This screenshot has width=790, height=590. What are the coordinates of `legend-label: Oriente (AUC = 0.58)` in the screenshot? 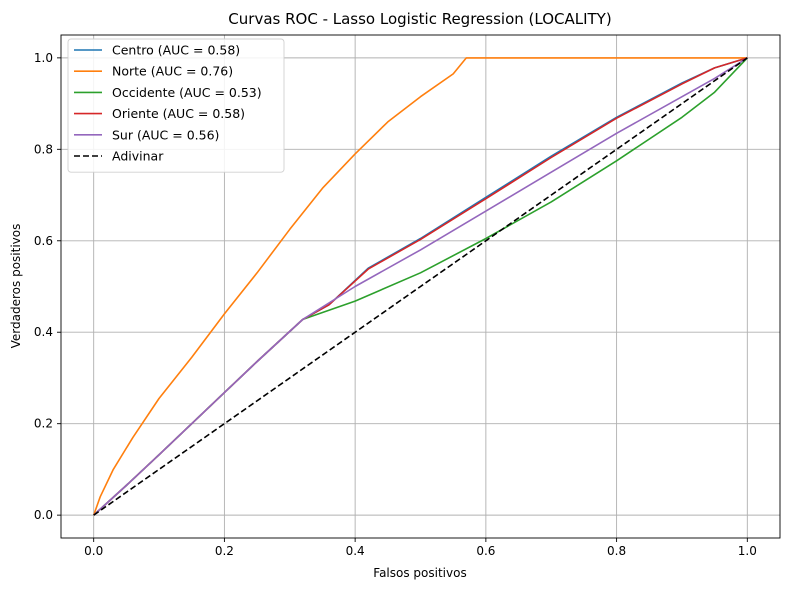 It's located at (178, 113).